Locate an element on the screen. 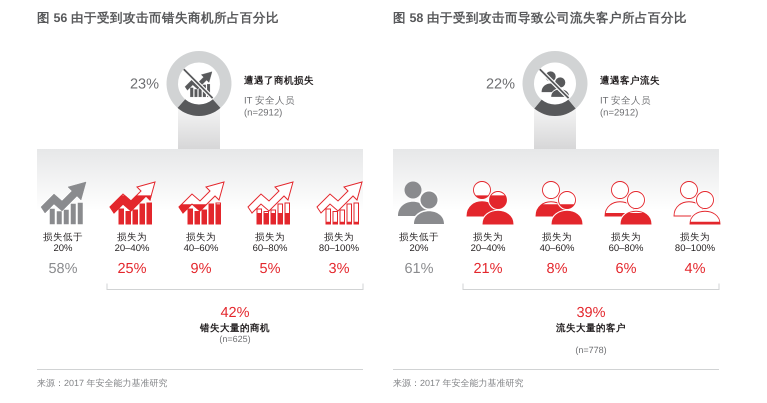 This screenshot has width=767, height=403. data-label: 6% is located at coordinates (626, 269).